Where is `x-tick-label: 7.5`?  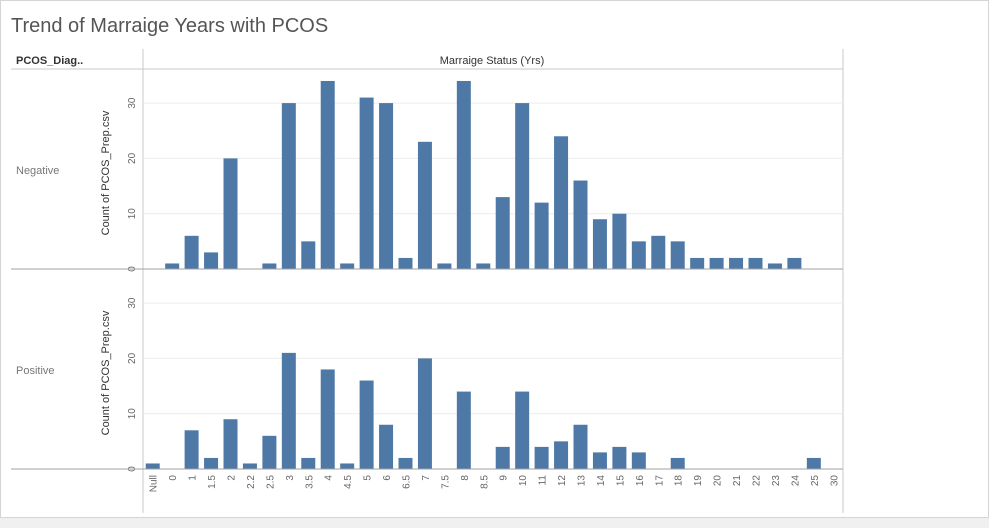
x-tick-label: 7.5 is located at coordinates (445, 482).